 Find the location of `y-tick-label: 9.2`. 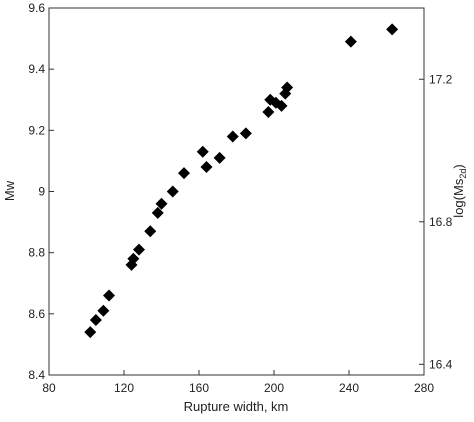

y-tick-label: 9.2 is located at coordinates (36, 130).